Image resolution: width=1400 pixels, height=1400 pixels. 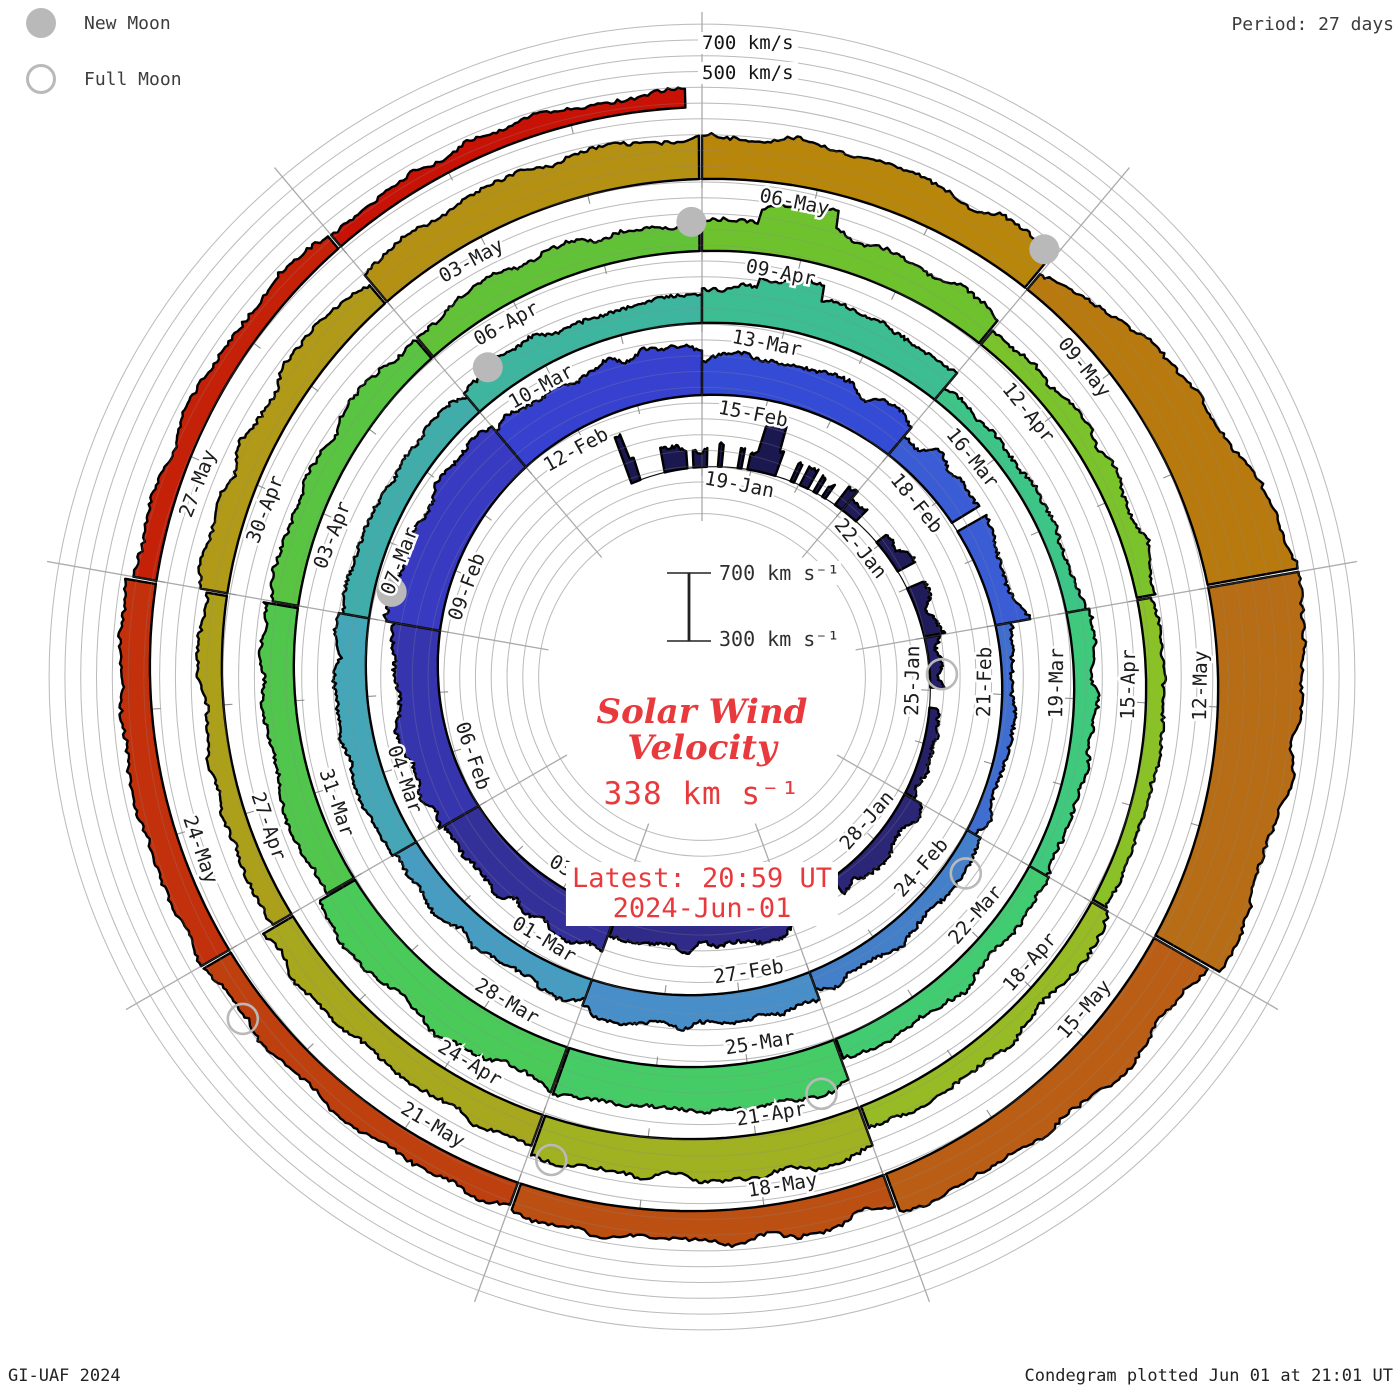 What do you see at coordinates (748, 43) in the screenshot?
I see `radial-axis-label-700: 700 km/s` at bounding box center [748, 43].